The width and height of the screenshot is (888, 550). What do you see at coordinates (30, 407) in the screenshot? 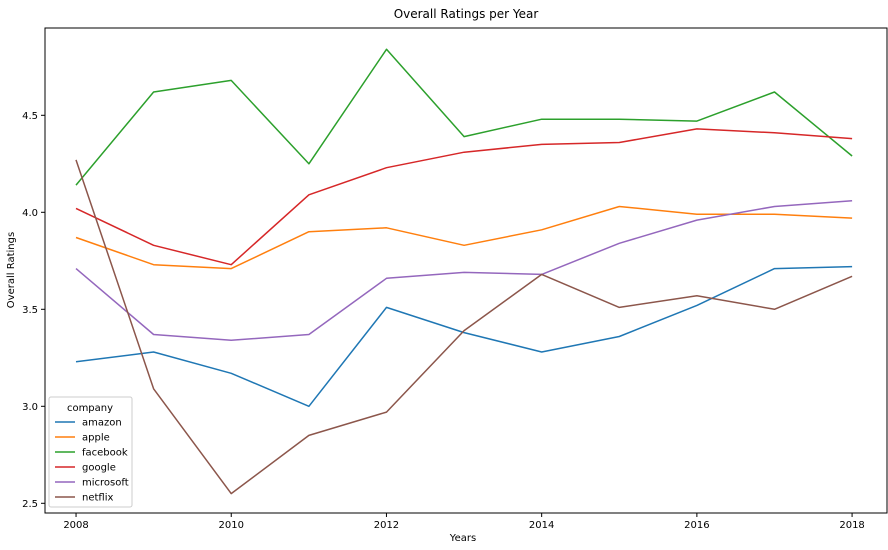
I see `y-tick-label: 3.0` at bounding box center [30, 407].